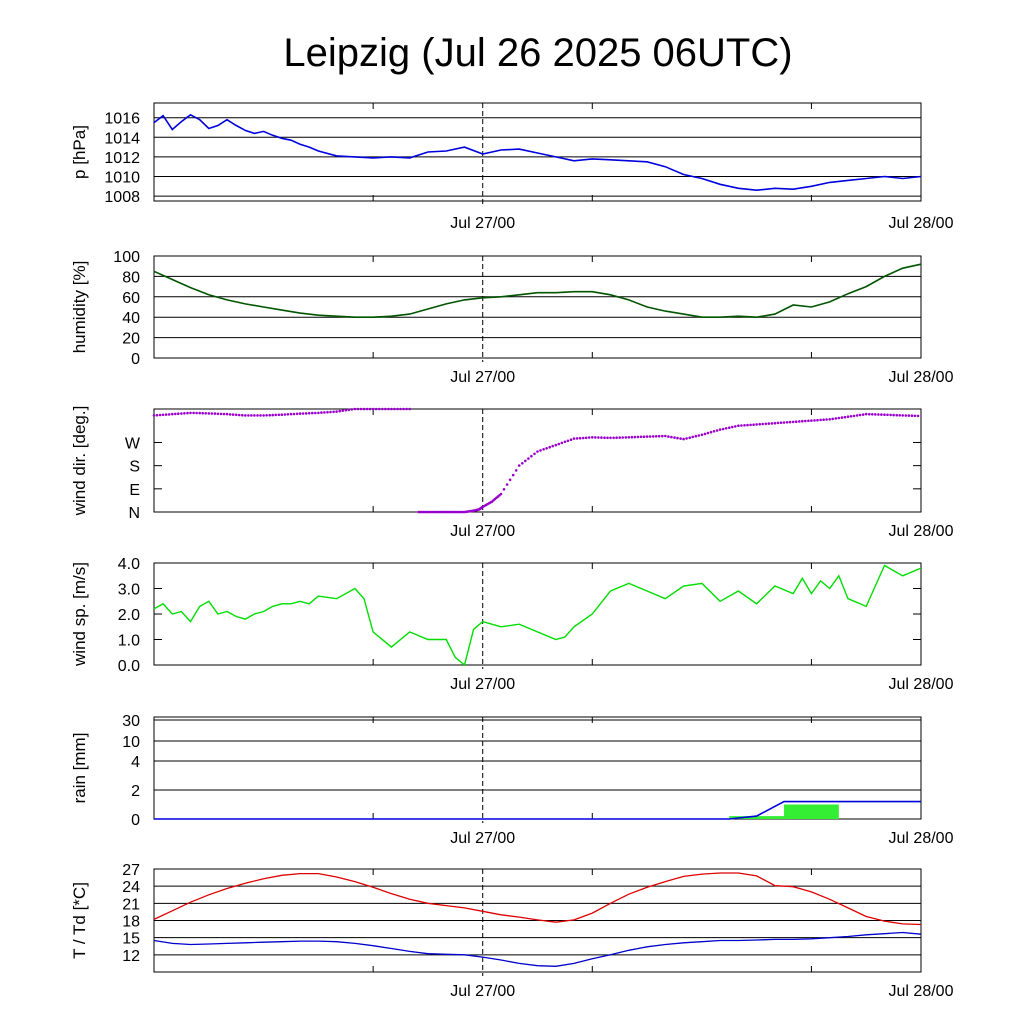  Describe the element at coordinates (537, 768) in the screenshot. I see `rain-frame` at that location.